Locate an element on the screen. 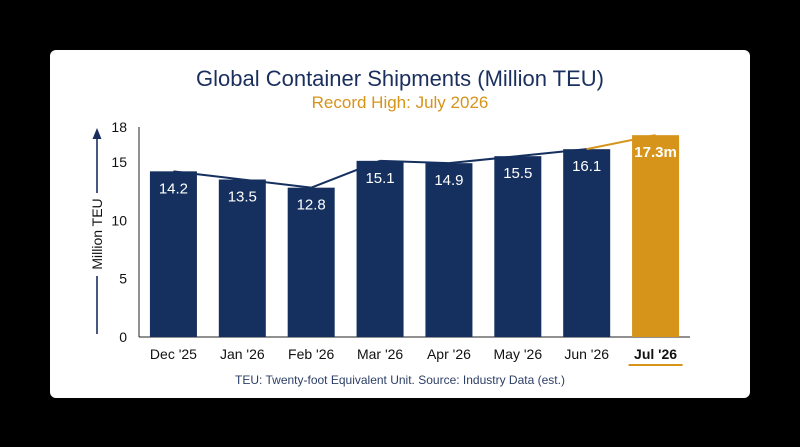 The height and width of the screenshot is (447, 800). data-label: 16.1 is located at coordinates (586, 166).